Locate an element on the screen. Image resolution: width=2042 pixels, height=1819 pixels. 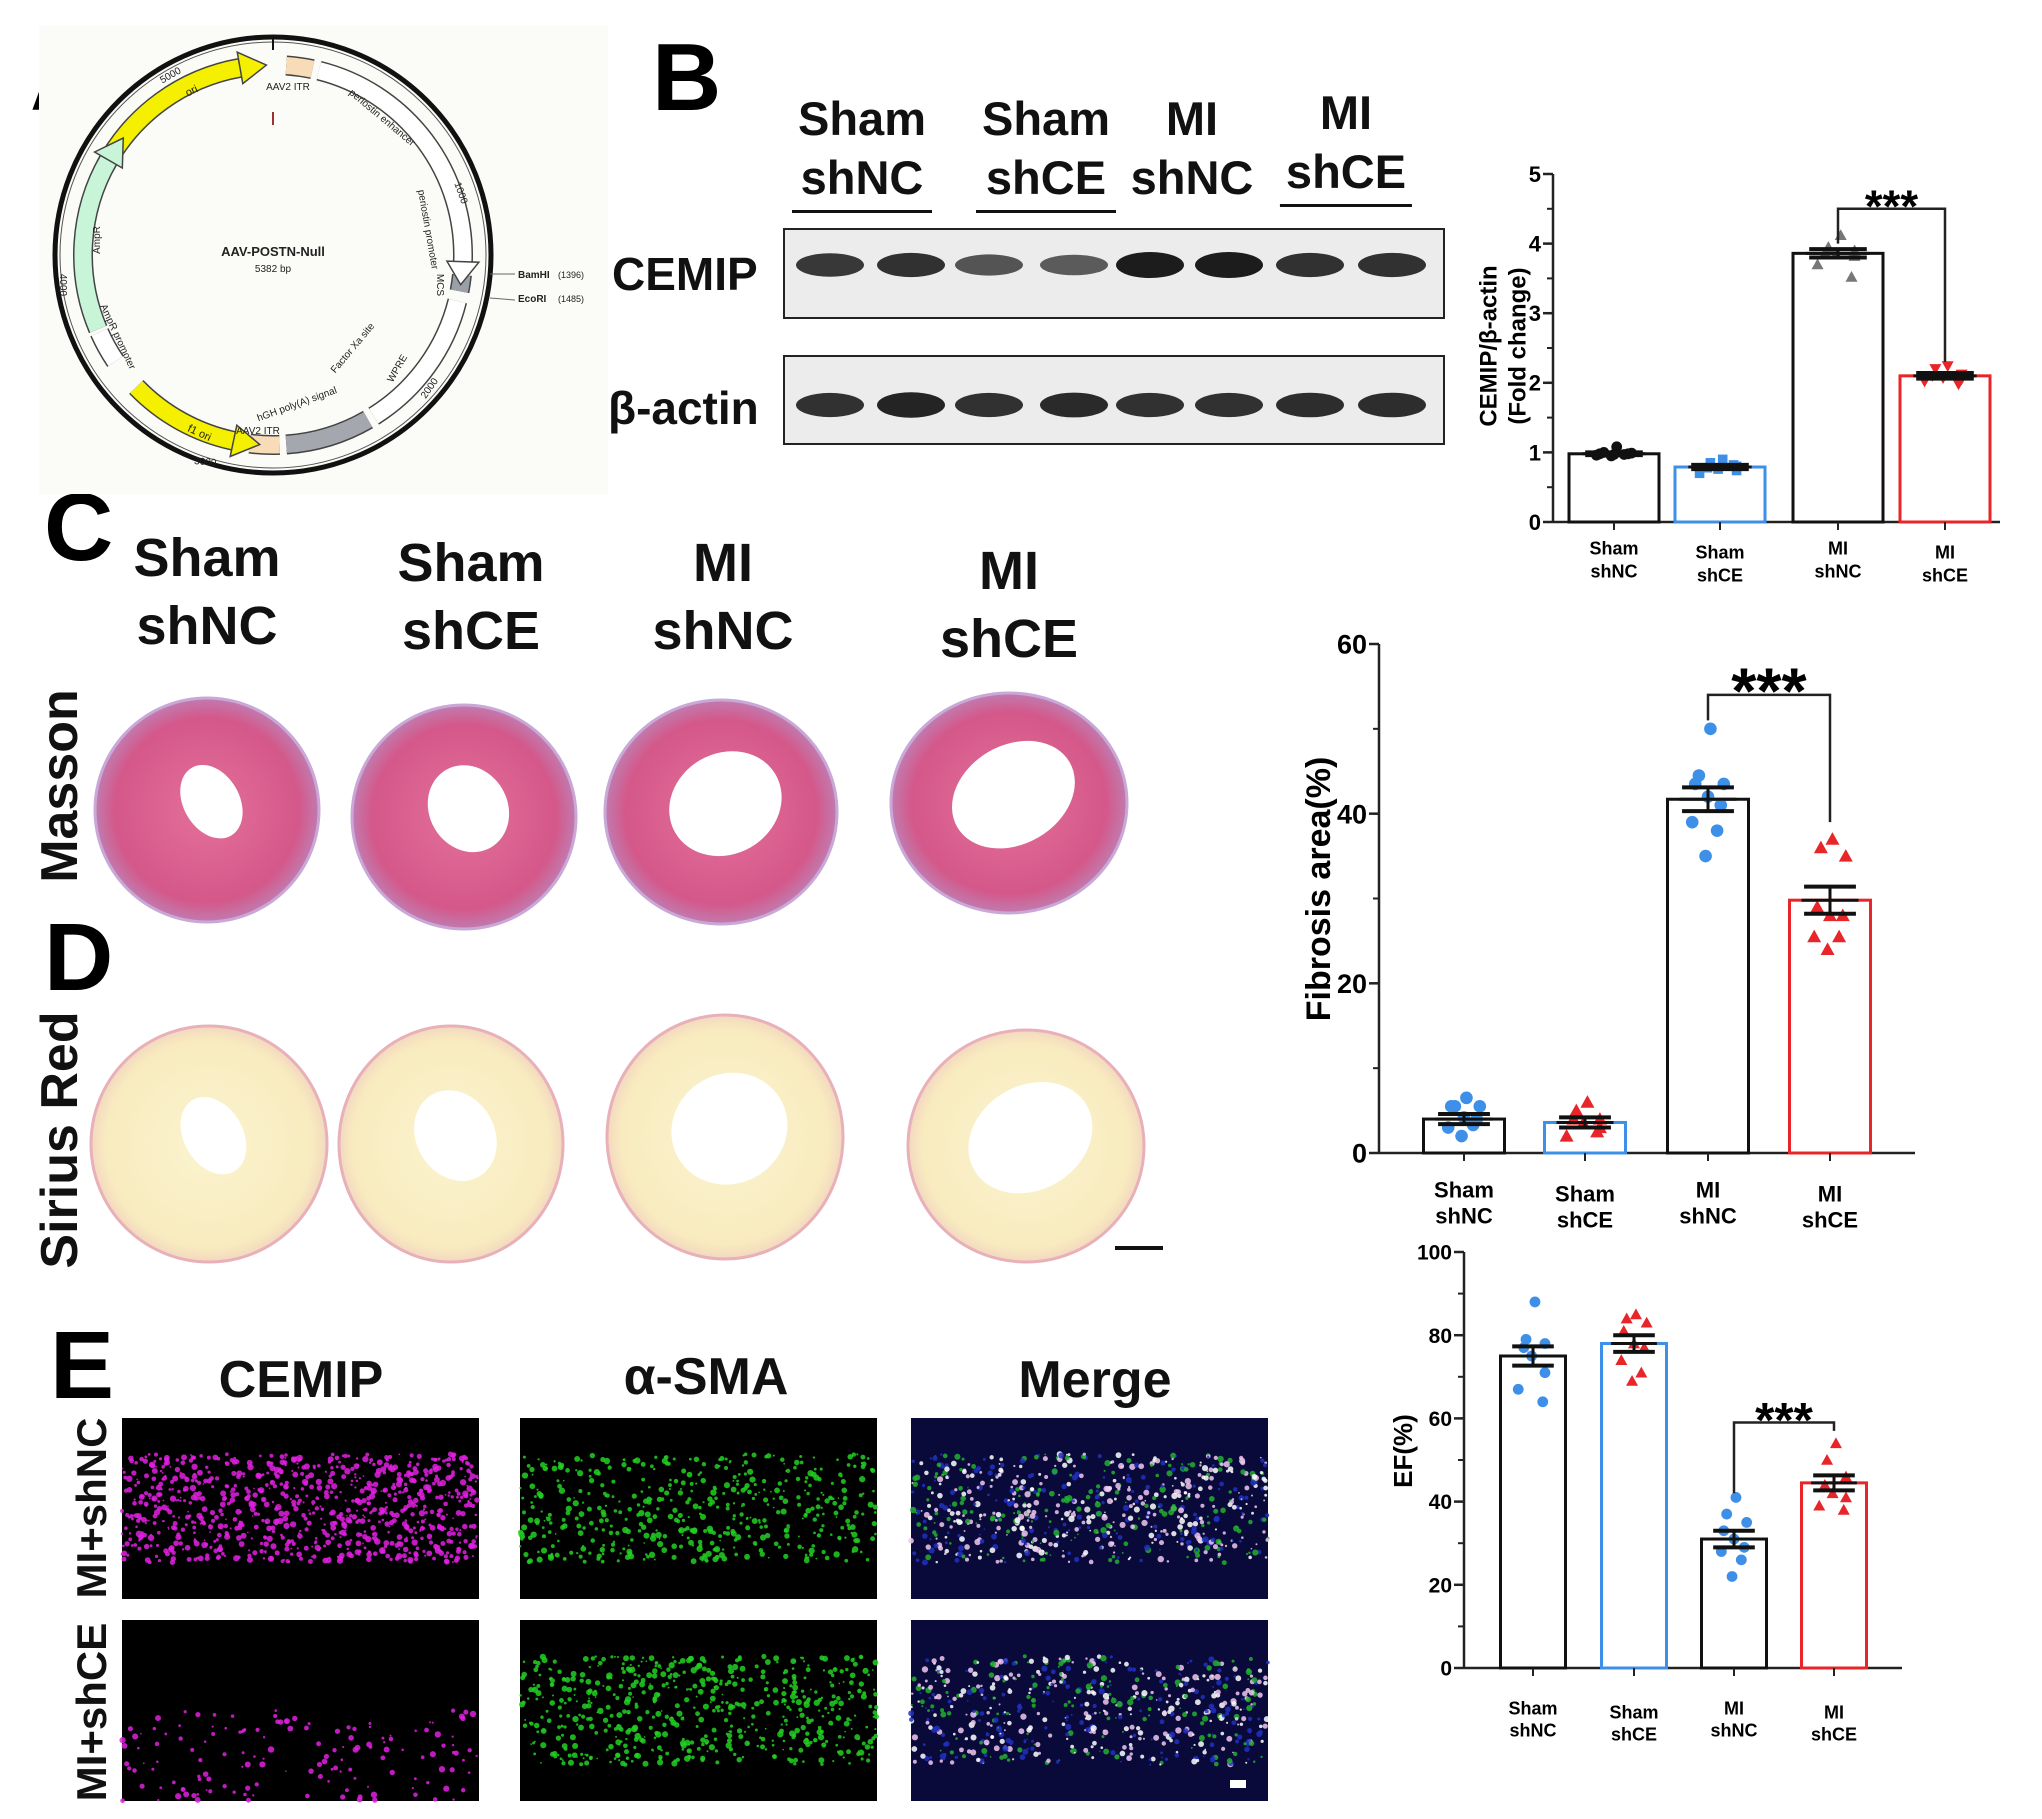
blot-row-label-beta-actin: β-actin is located at coordinates (683, 408).